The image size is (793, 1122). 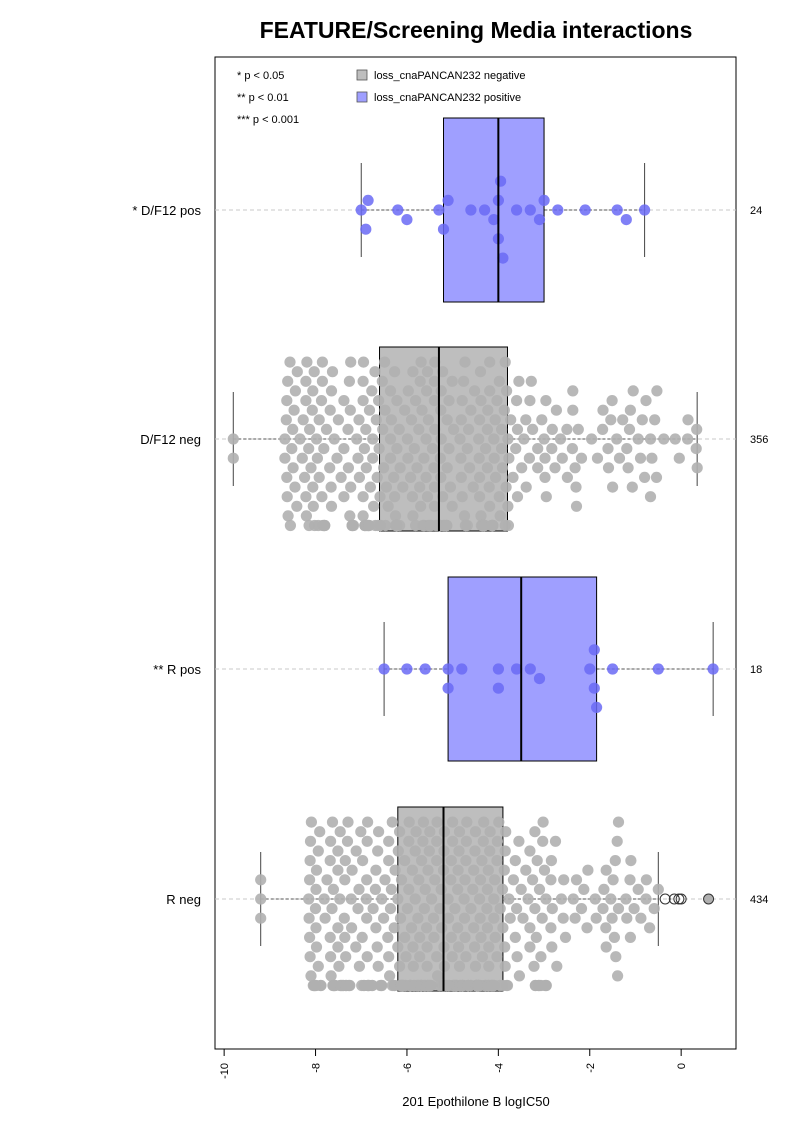 I want to click on x-tick-label: -8, so click(x=317, y=1068).